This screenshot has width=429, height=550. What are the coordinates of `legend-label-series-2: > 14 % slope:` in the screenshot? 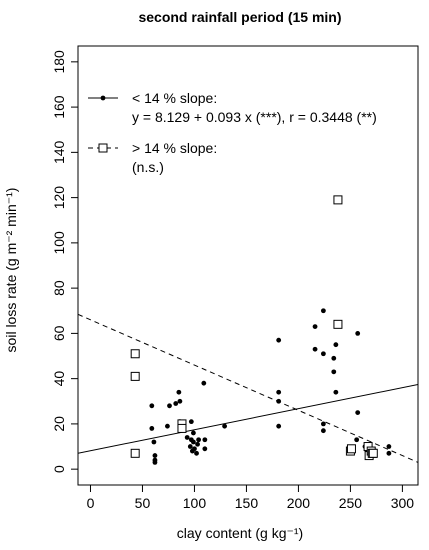 It's located at (174, 148).